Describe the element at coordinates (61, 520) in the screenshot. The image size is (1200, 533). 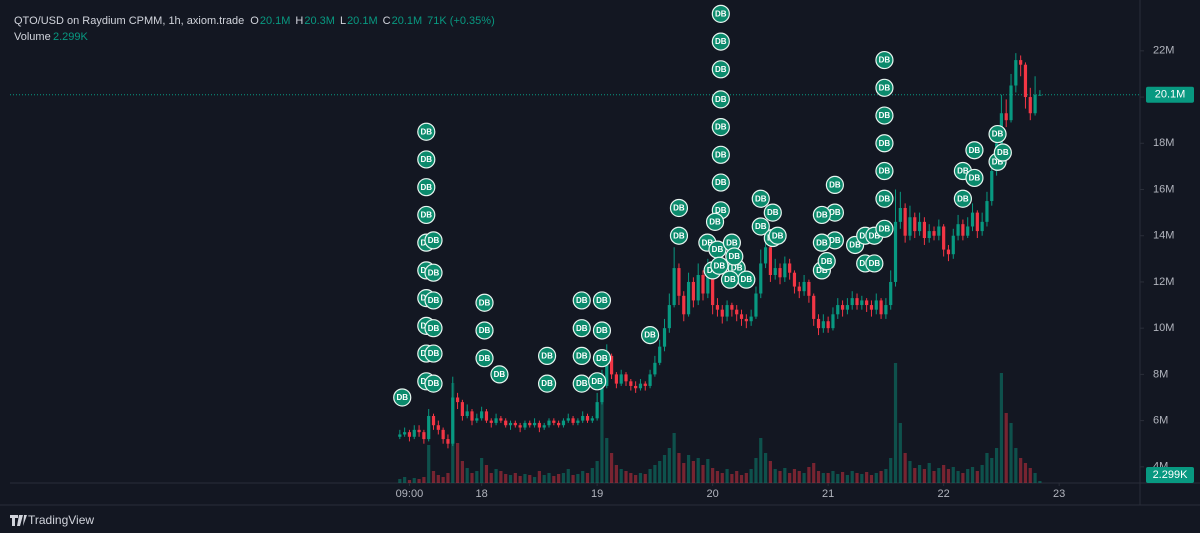
I see `brand-text: TradingView` at that location.